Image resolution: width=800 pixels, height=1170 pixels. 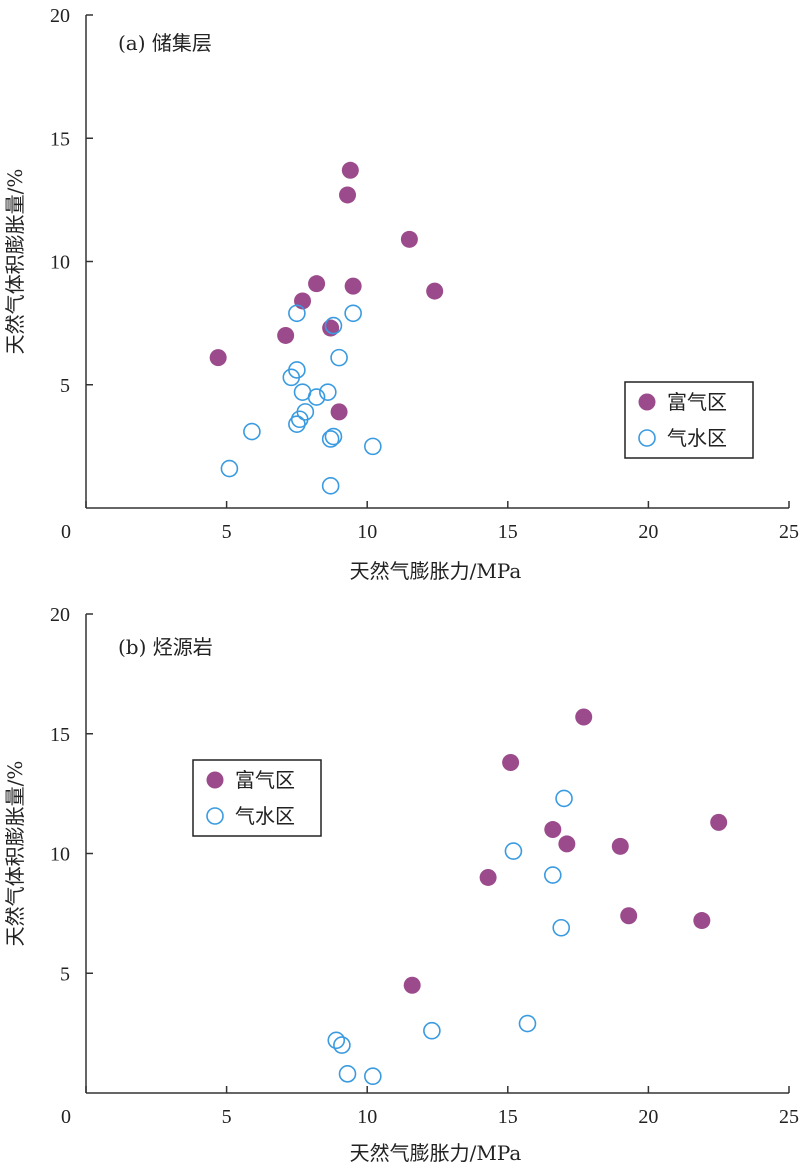 What do you see at coordinates (60, 615) in the screenshot?
I see `panel-b-y-tick-label: 20` at bounding box center [60, 615].